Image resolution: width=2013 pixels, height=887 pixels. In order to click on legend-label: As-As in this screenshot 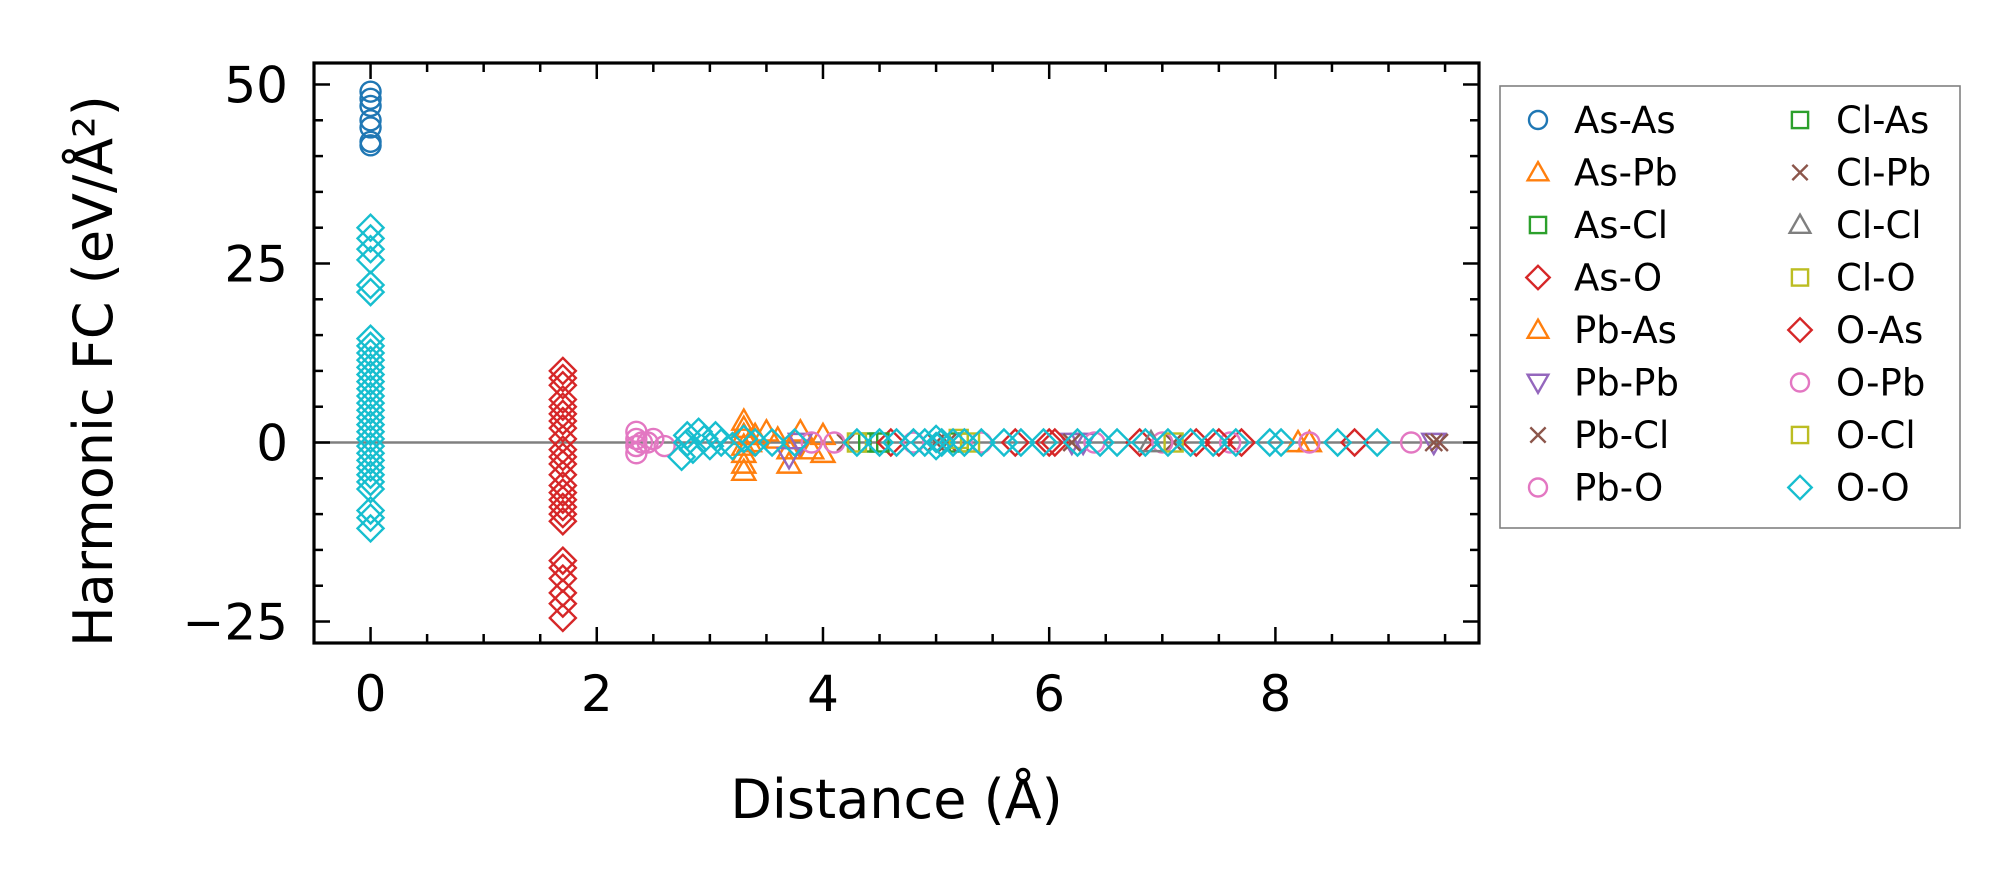, I will do `click(1625, 120)`.